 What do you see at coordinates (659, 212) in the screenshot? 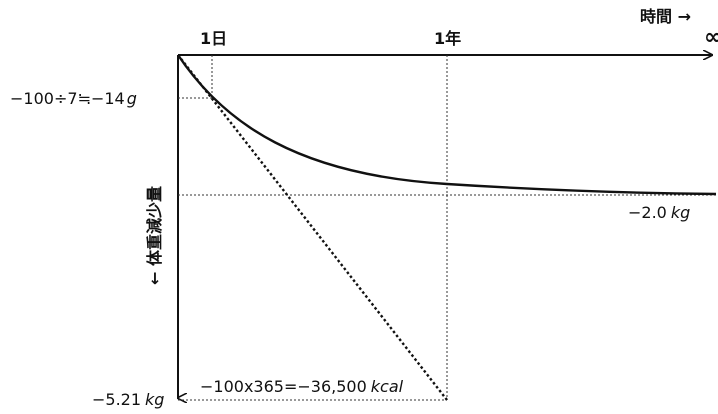
I see `asymptote-value-label: −2.0 kg` at bounding box center [659, 212].